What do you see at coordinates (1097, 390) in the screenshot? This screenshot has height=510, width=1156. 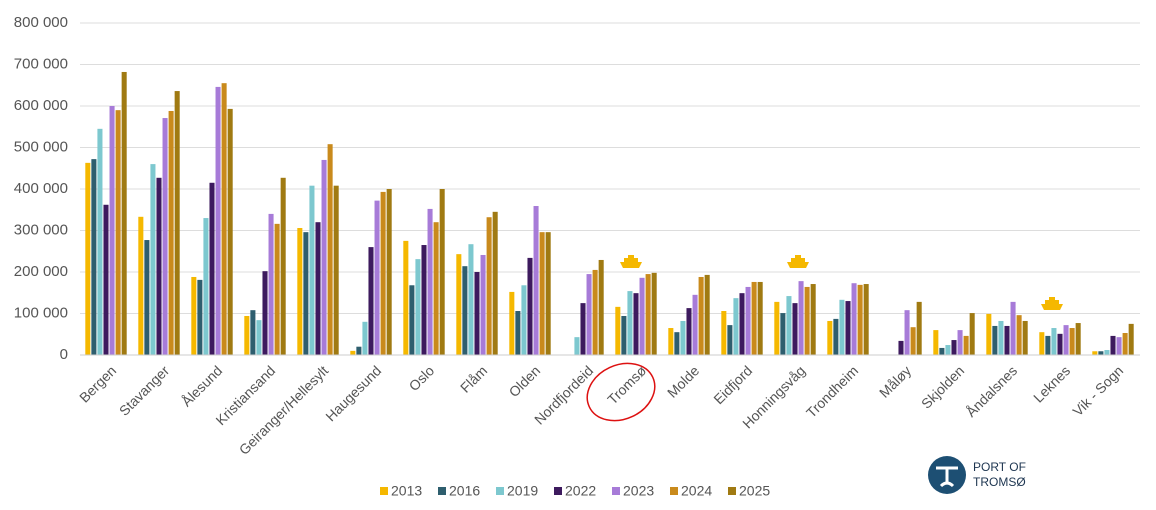 I see `x-tick-label: Vik - Sogn` at bounding box center [1097, 390].